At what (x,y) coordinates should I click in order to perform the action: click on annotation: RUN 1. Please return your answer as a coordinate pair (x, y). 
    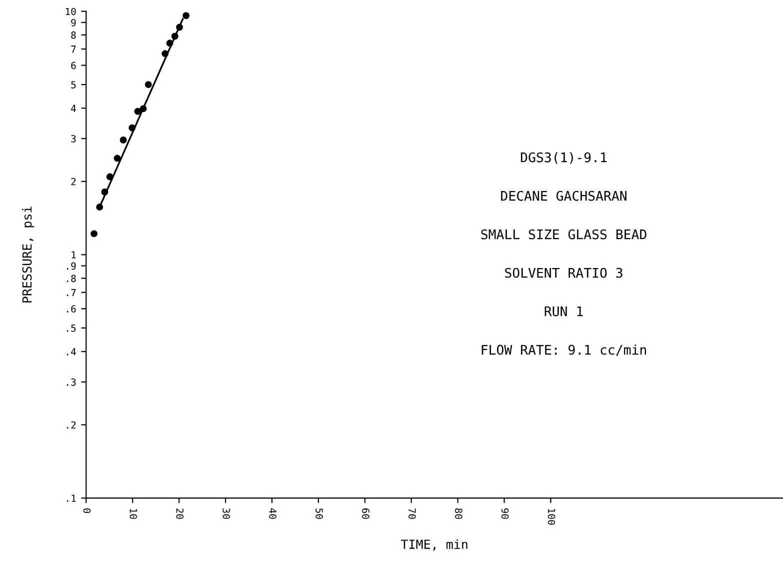
    Looking at the image, I should click on (563, 311).